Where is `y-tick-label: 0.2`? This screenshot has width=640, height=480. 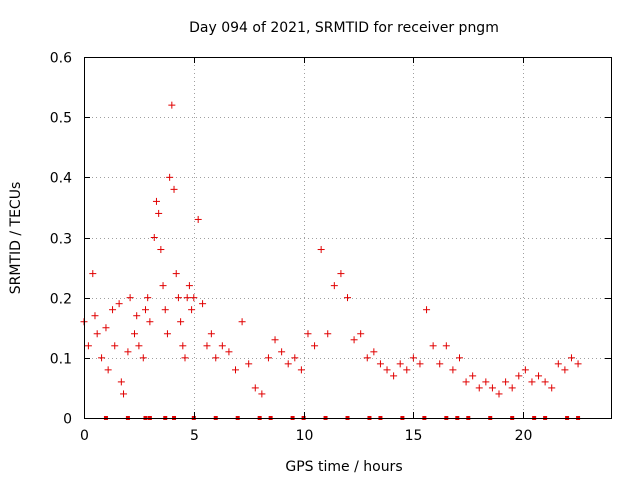 y-tick-label: 0.2 is located at coordinates (61, 300).